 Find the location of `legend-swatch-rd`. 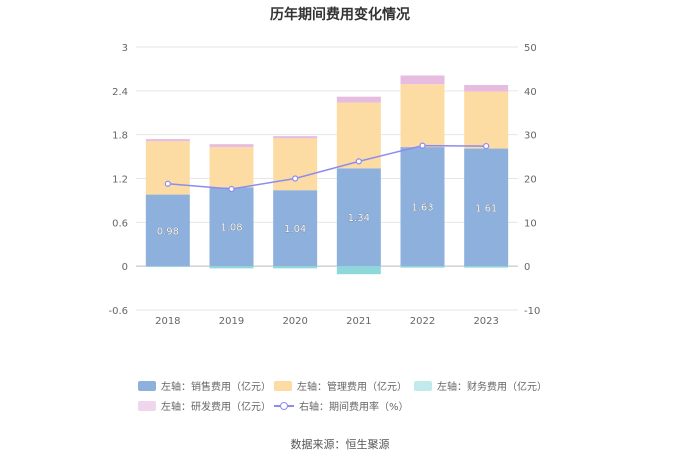

legend-swatch-rd is located at coordinates (147, 405).